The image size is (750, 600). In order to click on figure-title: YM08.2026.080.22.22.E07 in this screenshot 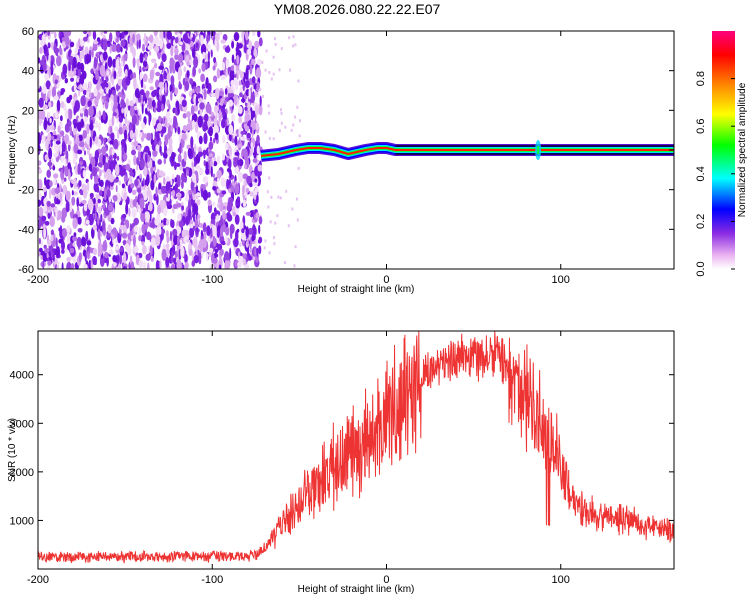, I will do `click(357, 9)`.